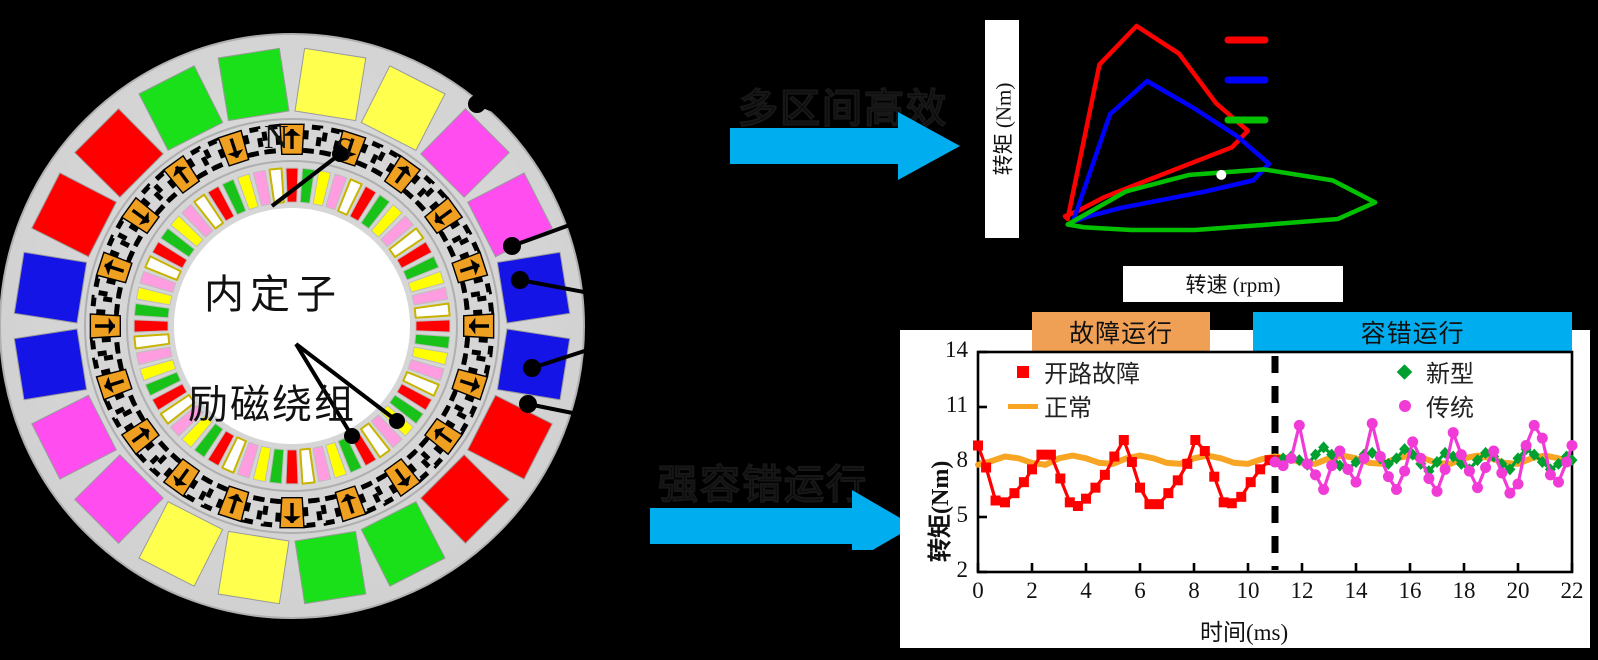  What do you see at coordinates (1450, 375) in the screenshot?
I see `legend-new-type-label: 新型` at bounding box center [1450, 375].